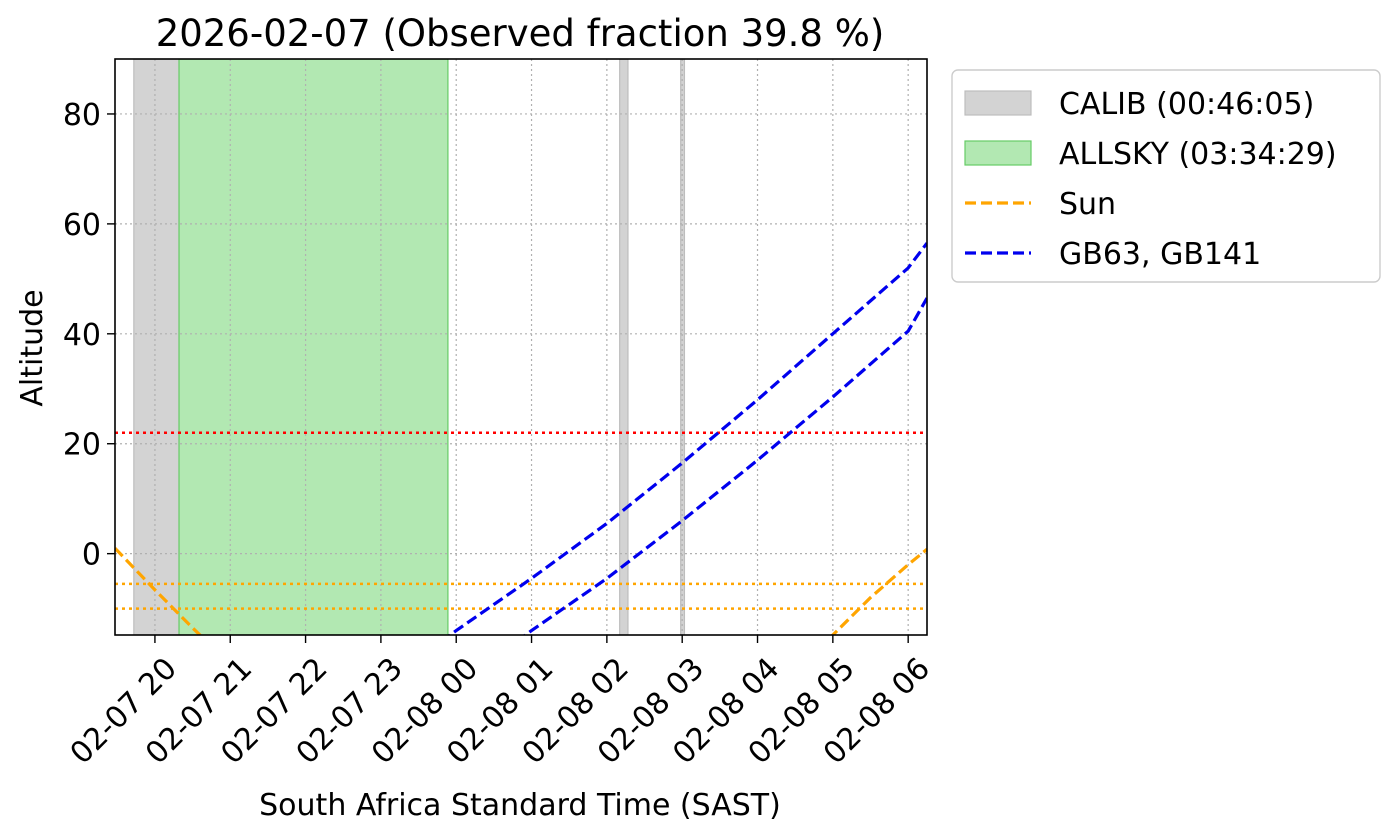  I want to click on legend-box, so click(1166, 176).